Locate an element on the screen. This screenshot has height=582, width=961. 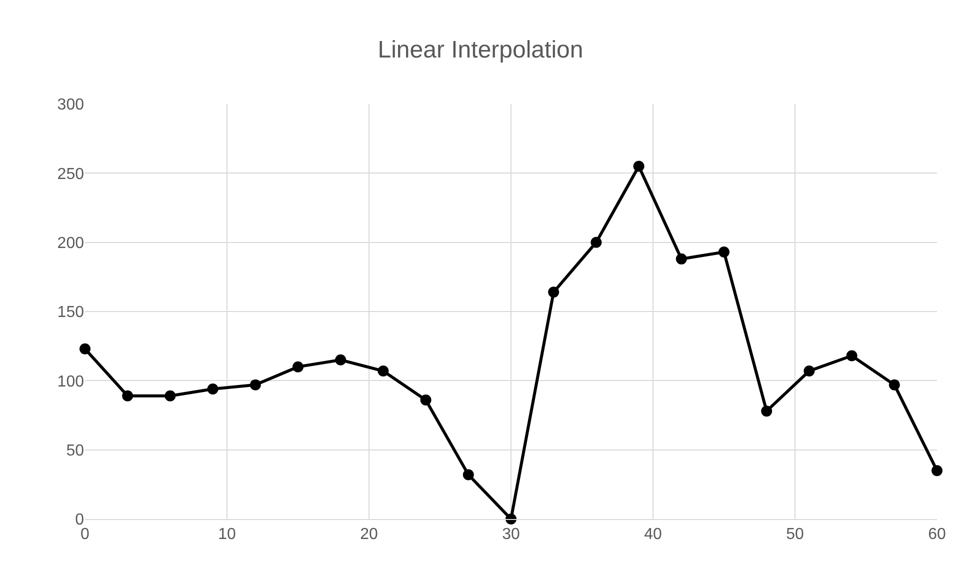
y-tick-label: 100 is located at coordinates (70, 381).